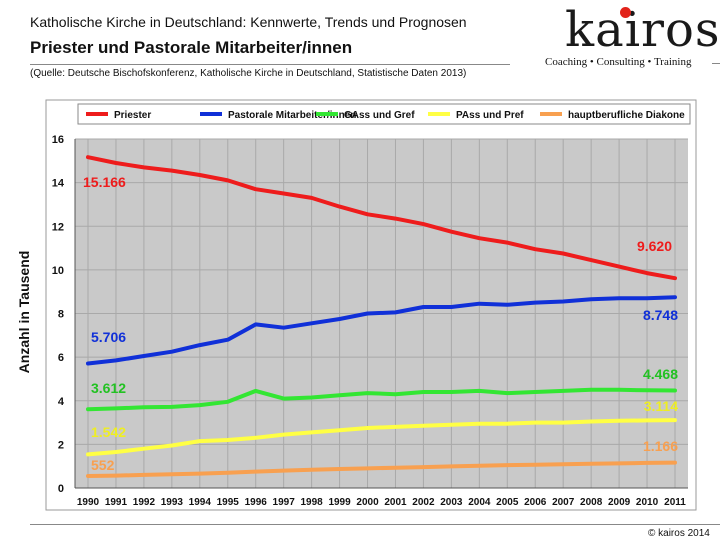  I want to click on y-tick-label: 6, so click(61, 358).